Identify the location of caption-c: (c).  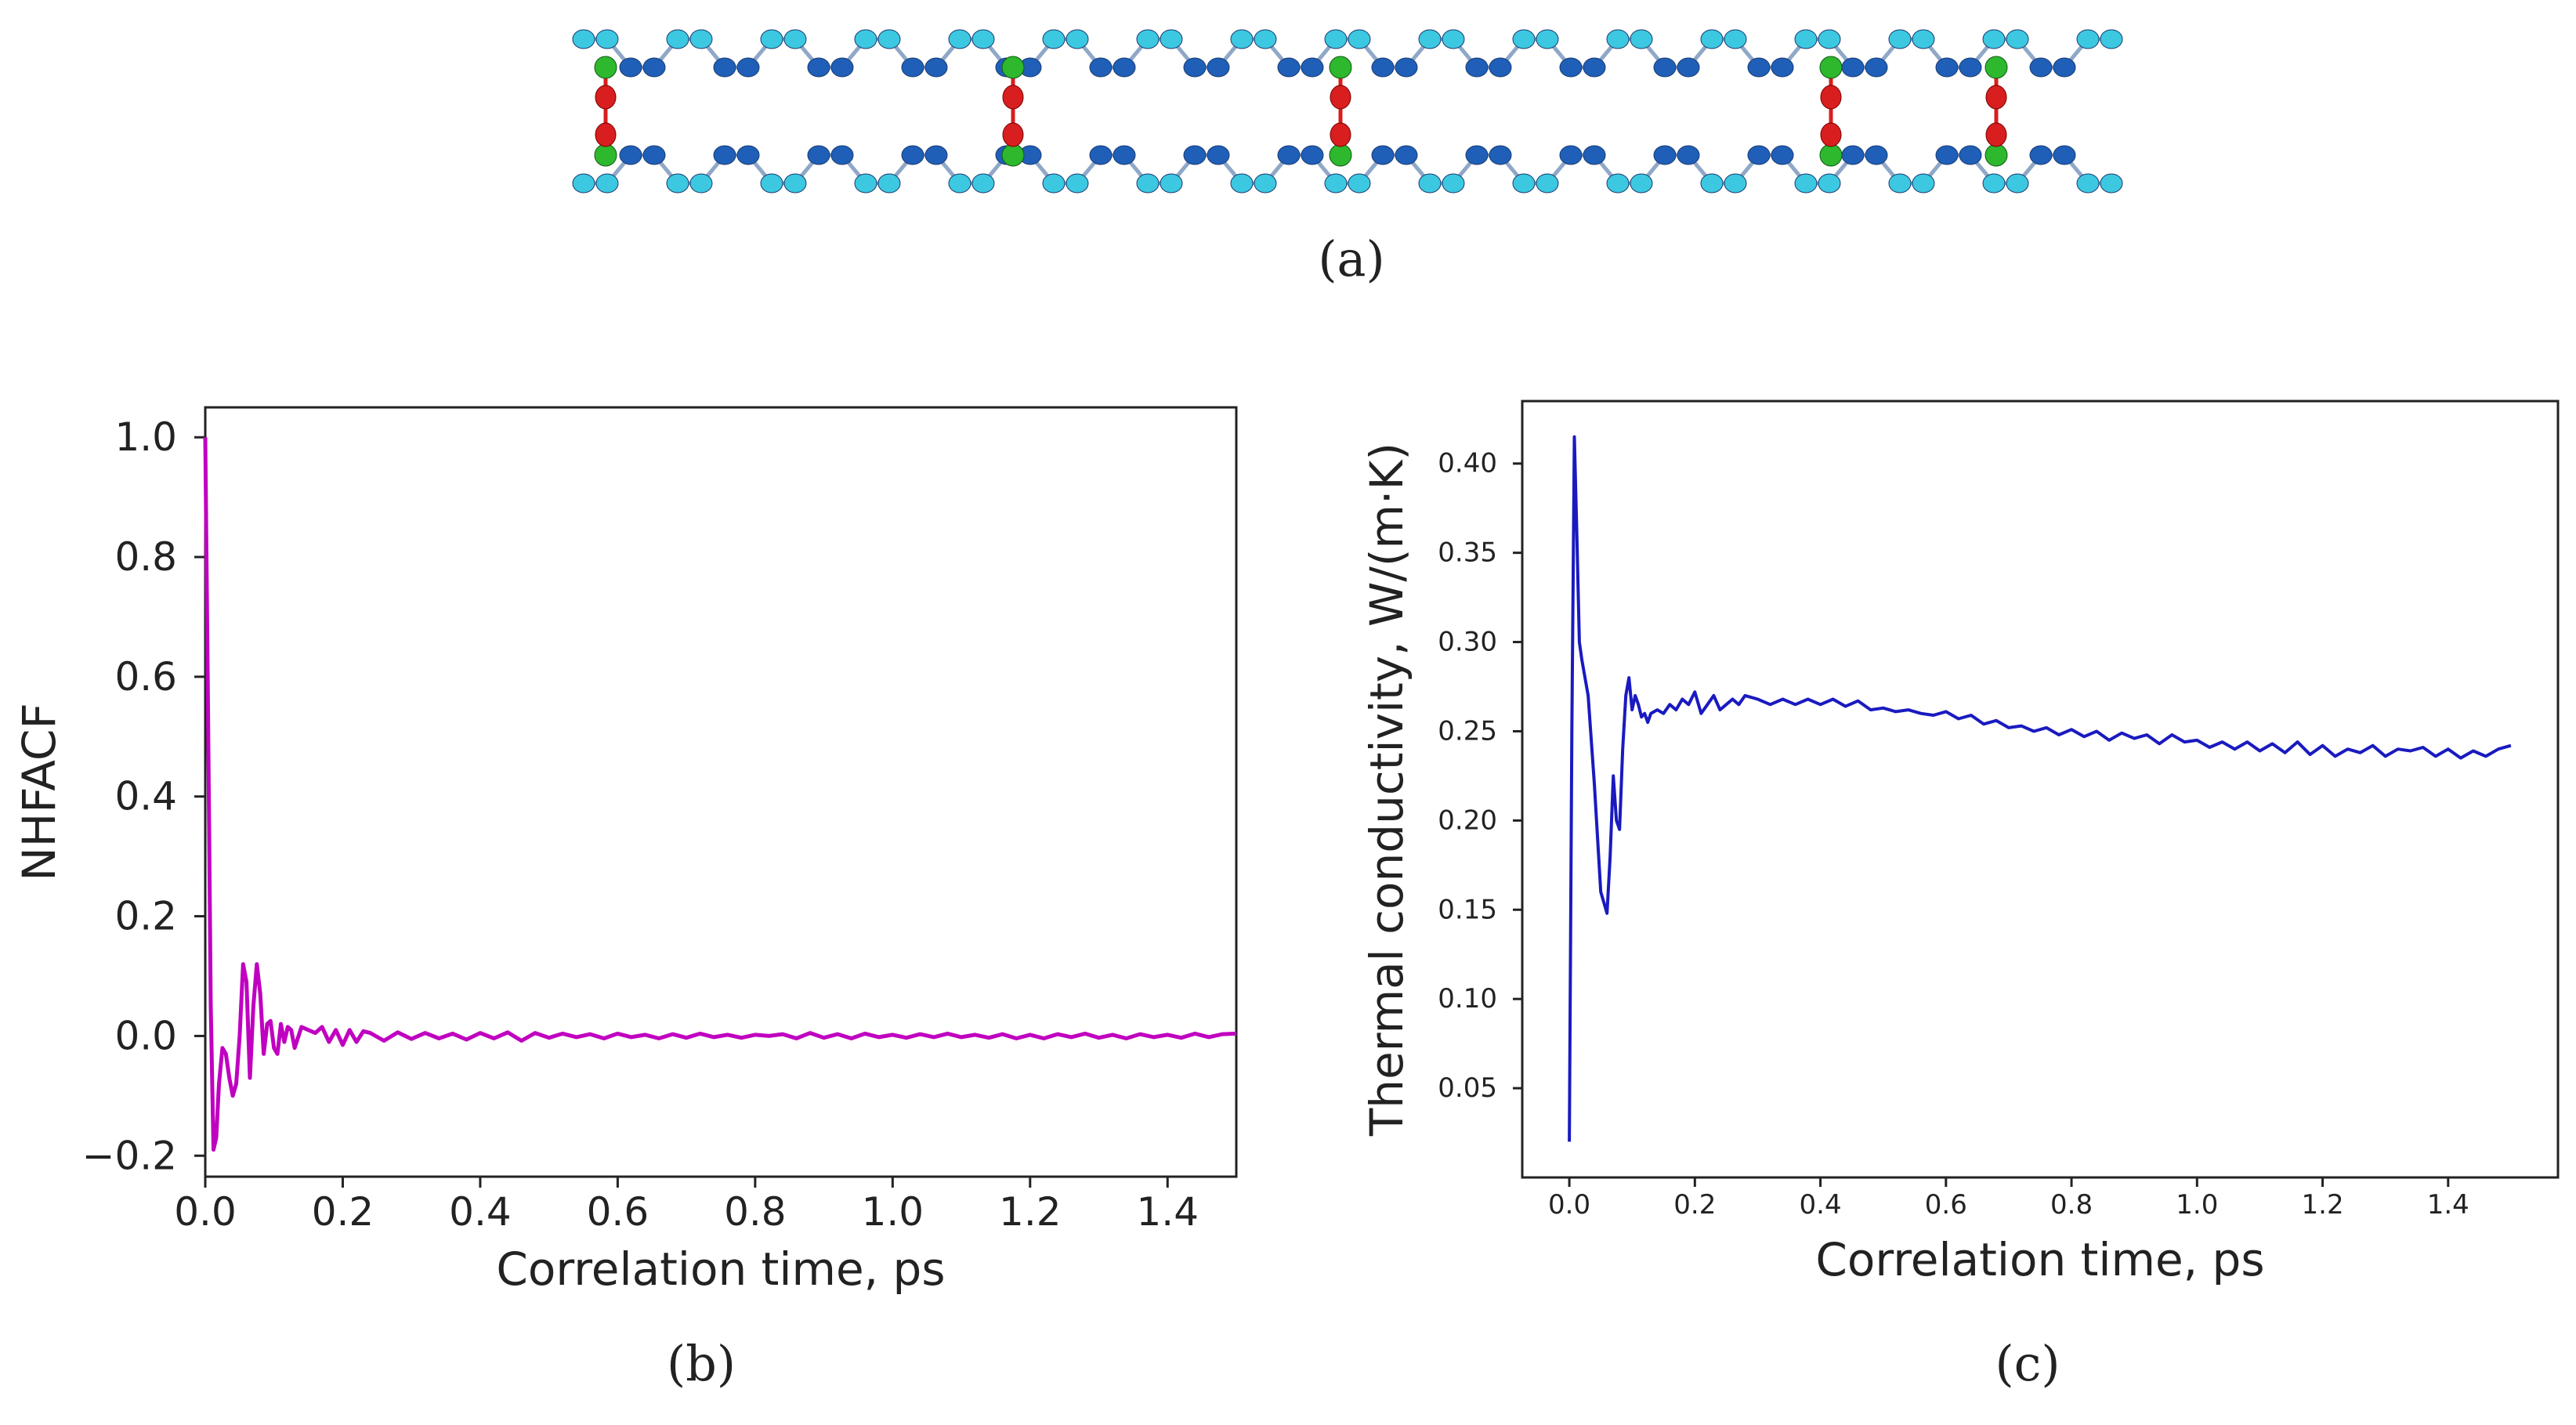
(2027, 1363).